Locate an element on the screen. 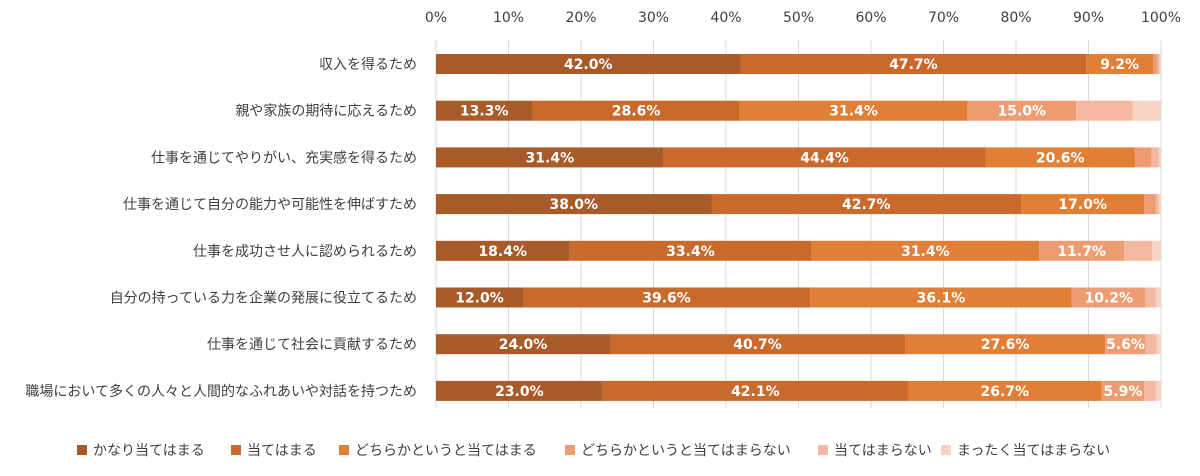 The image size is (1200, 476). data-label: 23.0% is located at coordinates (519, 392).